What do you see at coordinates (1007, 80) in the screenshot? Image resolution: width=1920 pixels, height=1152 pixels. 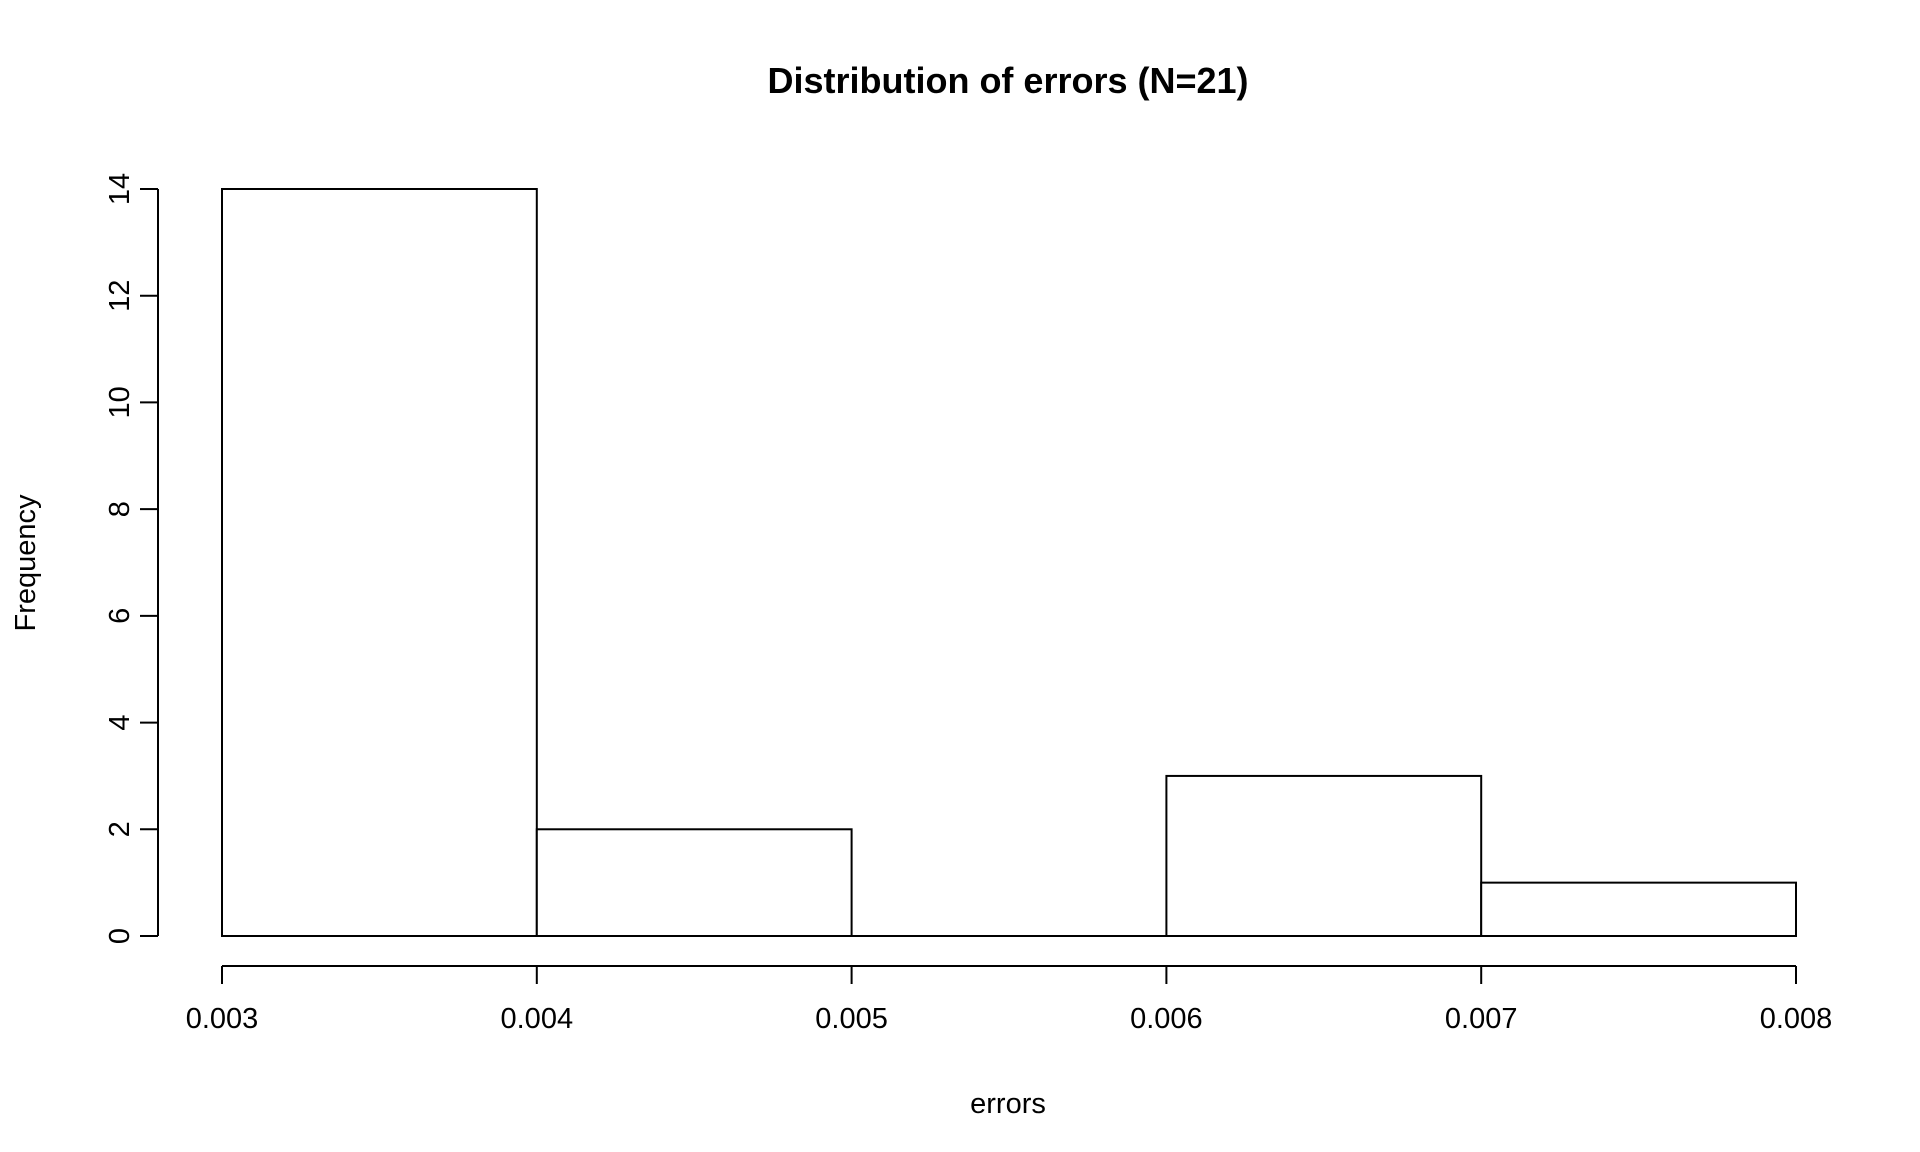 I see `chart-title: Distribution of errors (N=21)` at bounding box center [1007, 80].